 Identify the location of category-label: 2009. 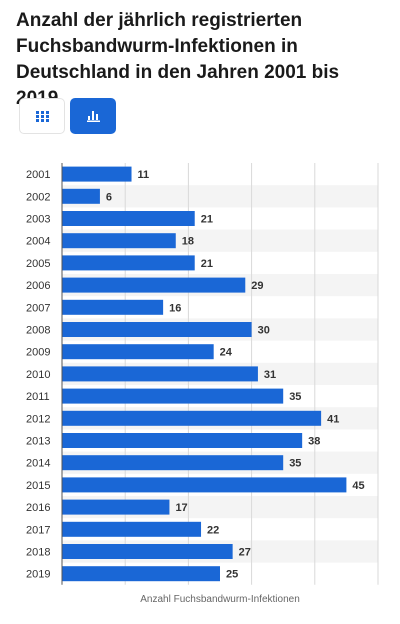
(38, 353).